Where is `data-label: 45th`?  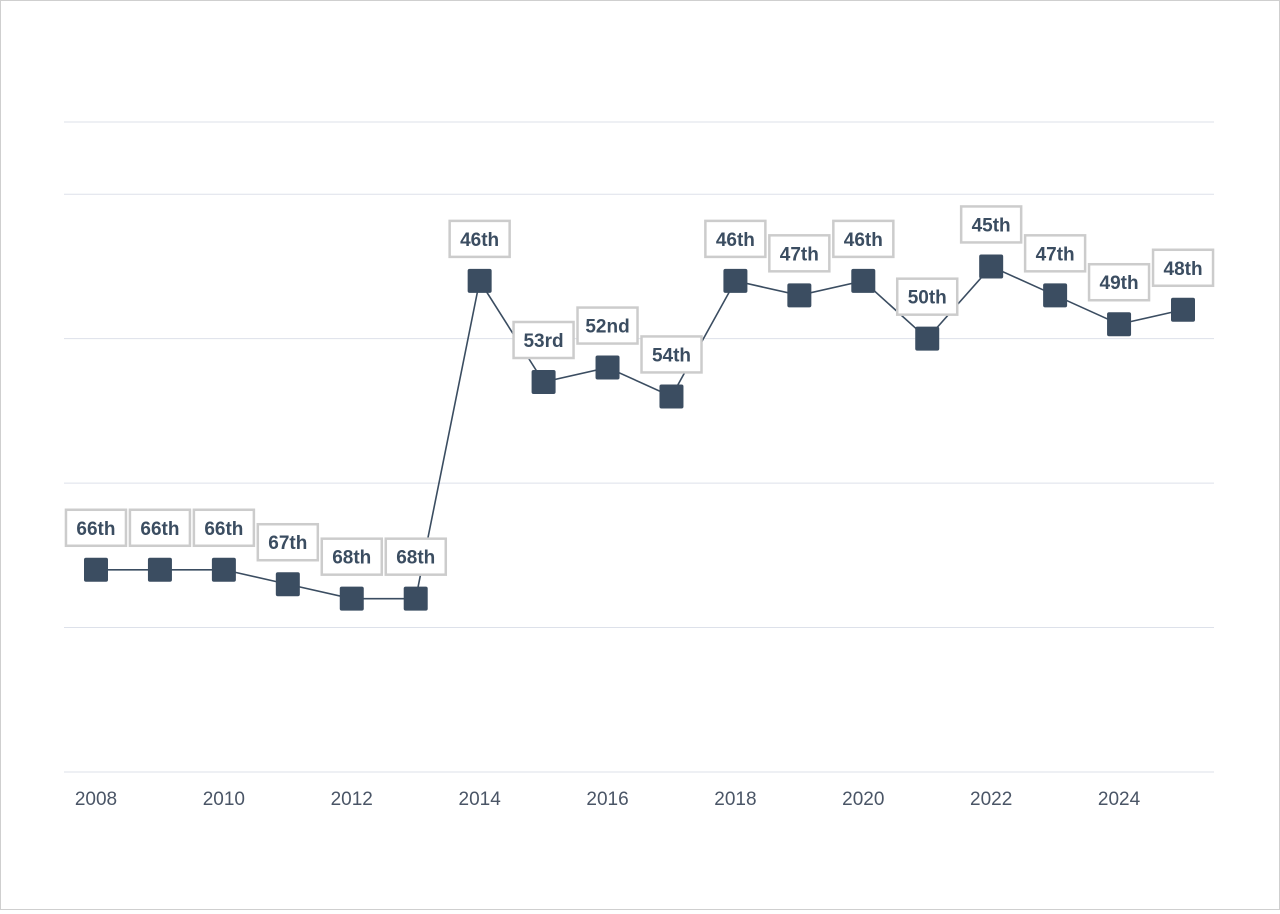
data-label: 45th is located at coordinates (991, 224).